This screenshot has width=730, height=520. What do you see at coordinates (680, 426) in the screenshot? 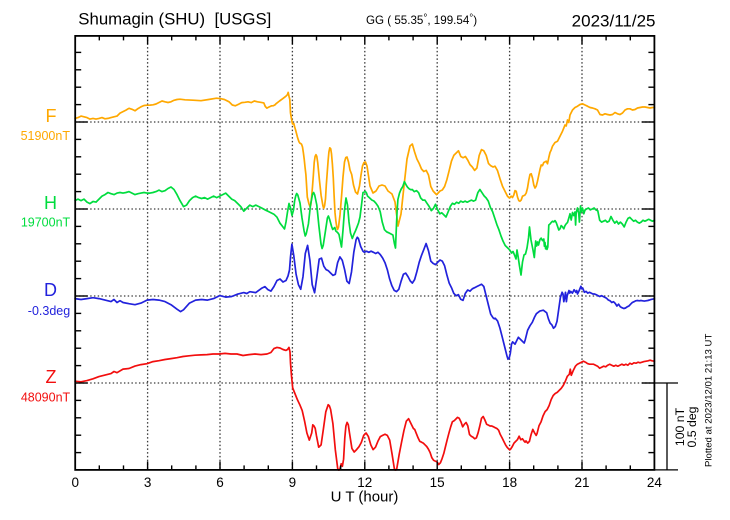
I see `svg-text: 100 nT` at bounding box center [680, 426].